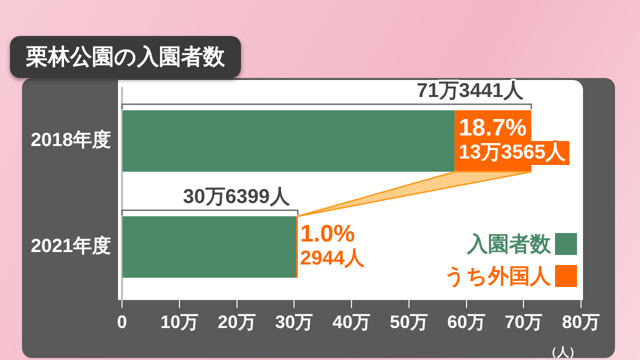 This screenshot has height=360, width=640. I want to click on annotation: 1.0%, so click(327, 234).